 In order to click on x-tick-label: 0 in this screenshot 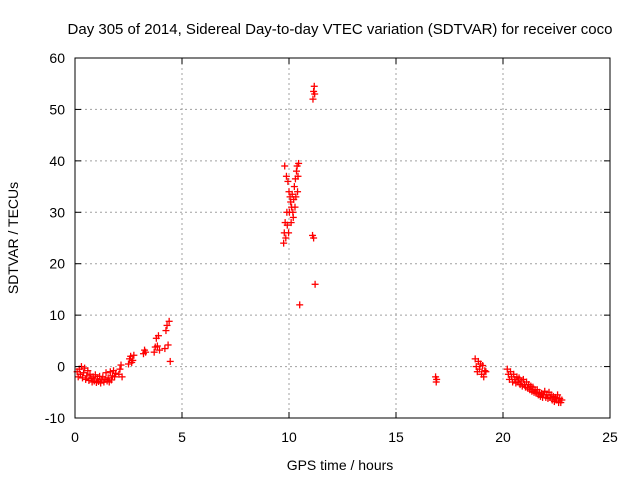, I will do `click(75, 437)`.